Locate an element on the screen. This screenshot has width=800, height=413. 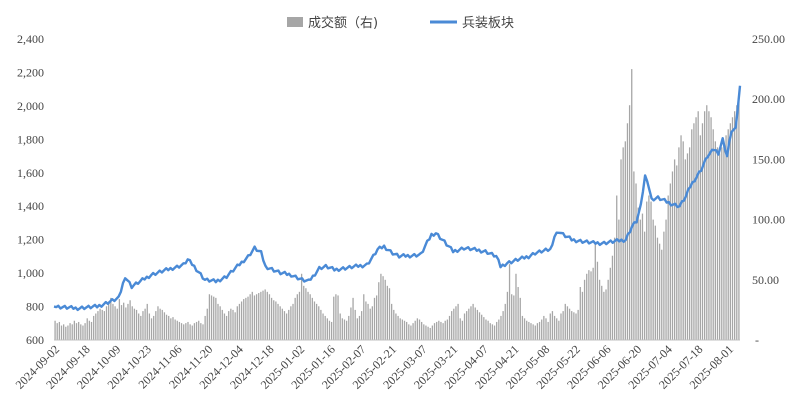
y-left-tick-label: 1,000 is located at coordinates (30, 273).